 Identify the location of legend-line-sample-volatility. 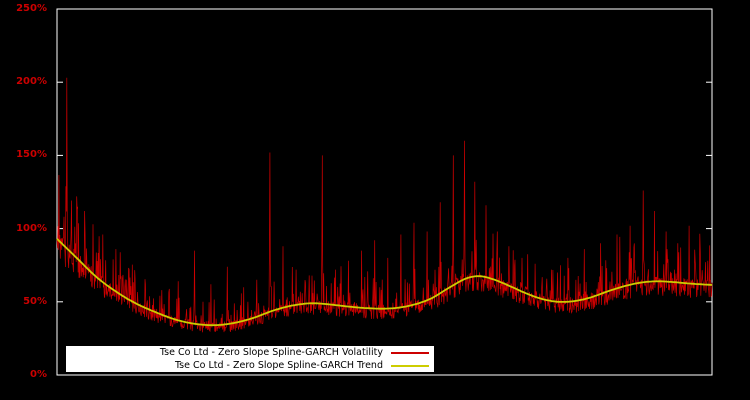
(410, 352).